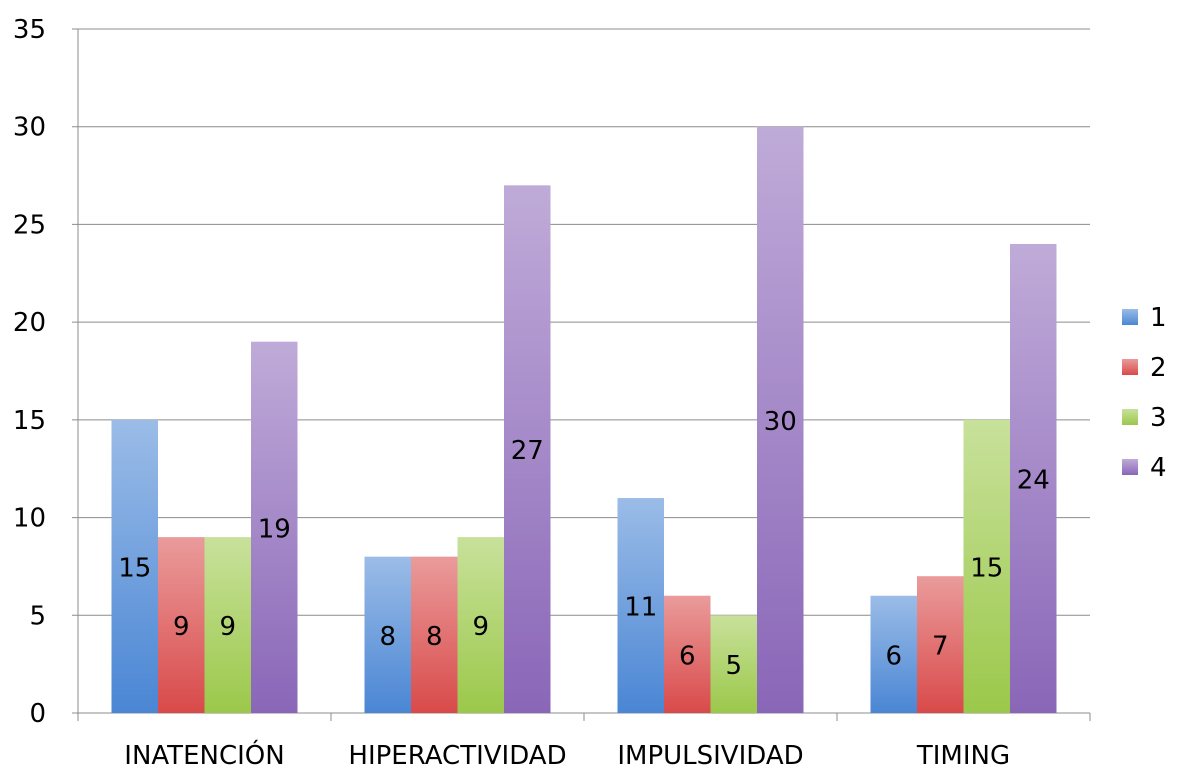 This screenshot has height=770, width=1177. Describe the element at coordinates (29, 421) in the screenshot. I see `y-tick-label: 15` at that location.